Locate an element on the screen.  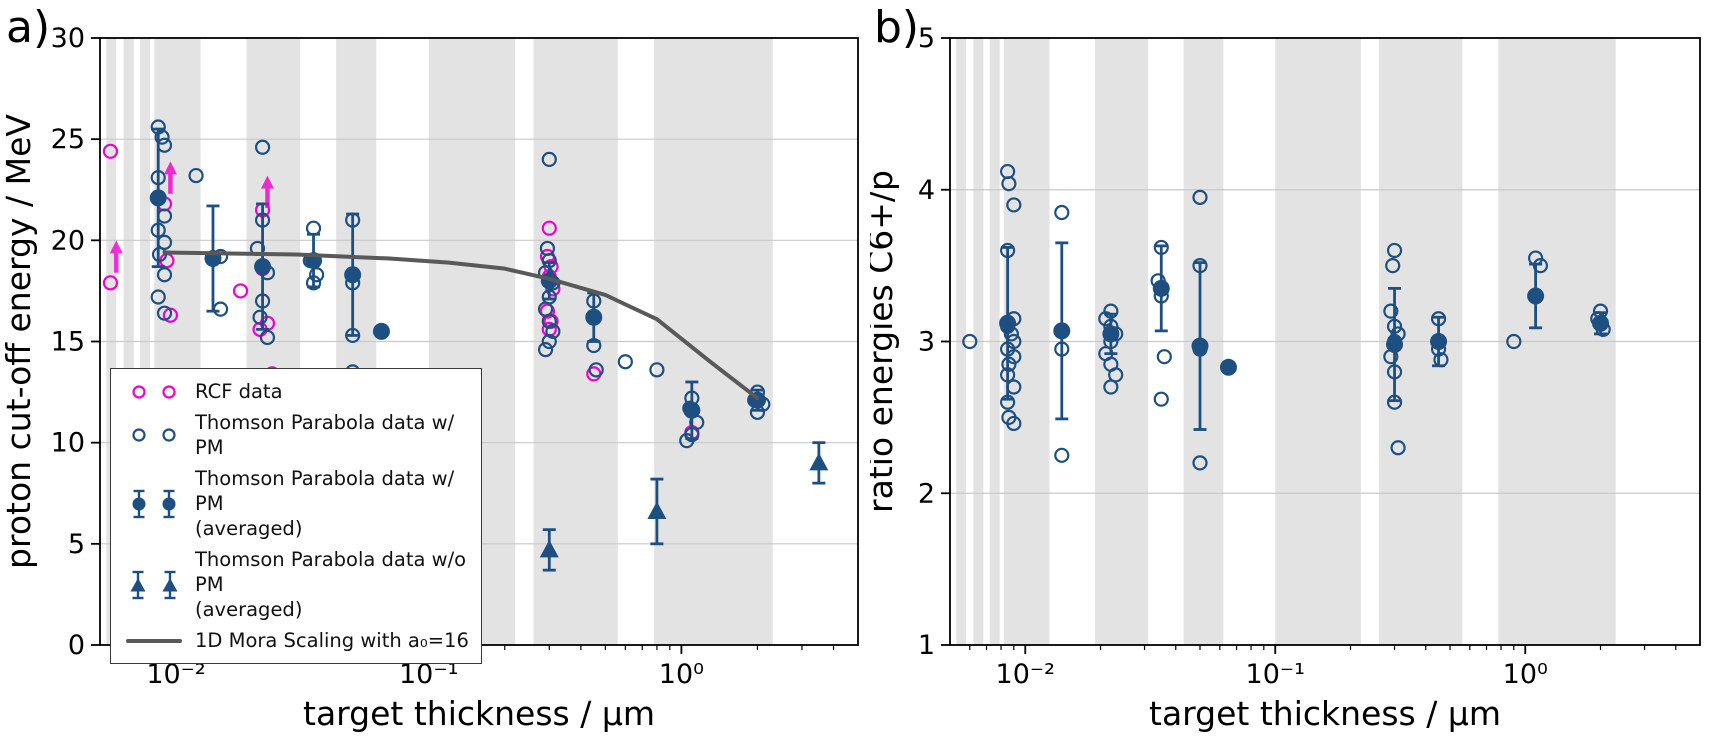
svg-text: 15 is located at coordinates (68, 342).